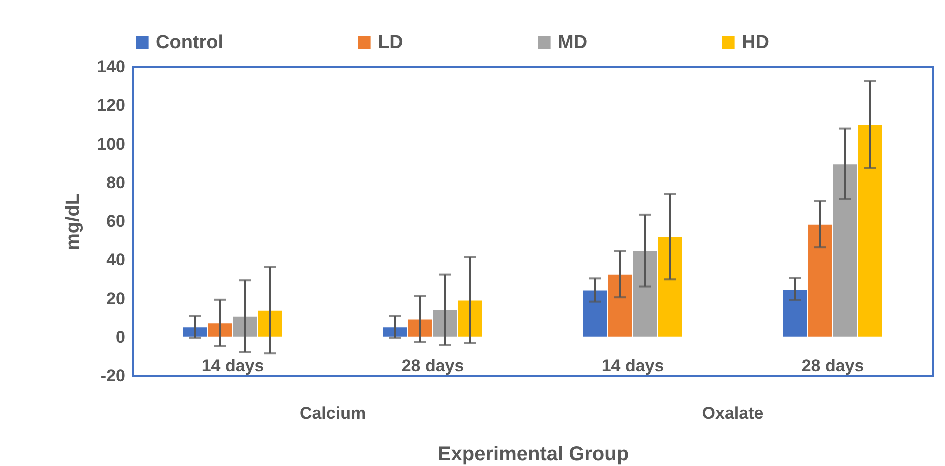 Image resolution: width=945 pixels, height=466 pixels. What do you see at coordinates (116, 221) in the screenshot?
I see `y-tick-label: 60` at bounding box center [116, 221].